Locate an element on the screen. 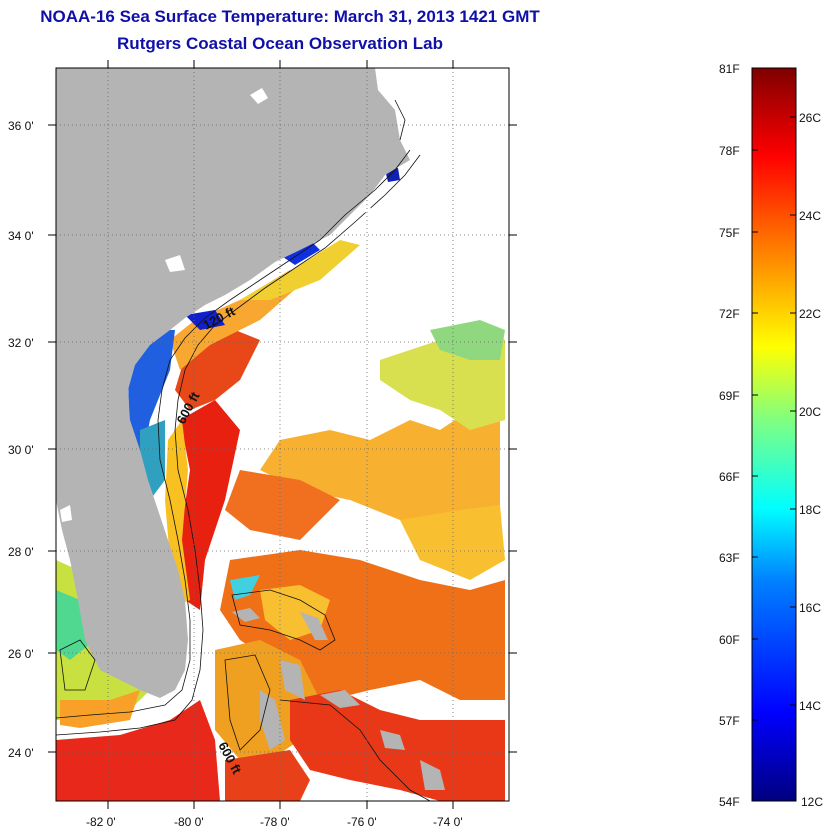 Image resolution: width=833 pixels, height=832 pixels. lat-label: 30 0' is located at coordinates (21, 450).